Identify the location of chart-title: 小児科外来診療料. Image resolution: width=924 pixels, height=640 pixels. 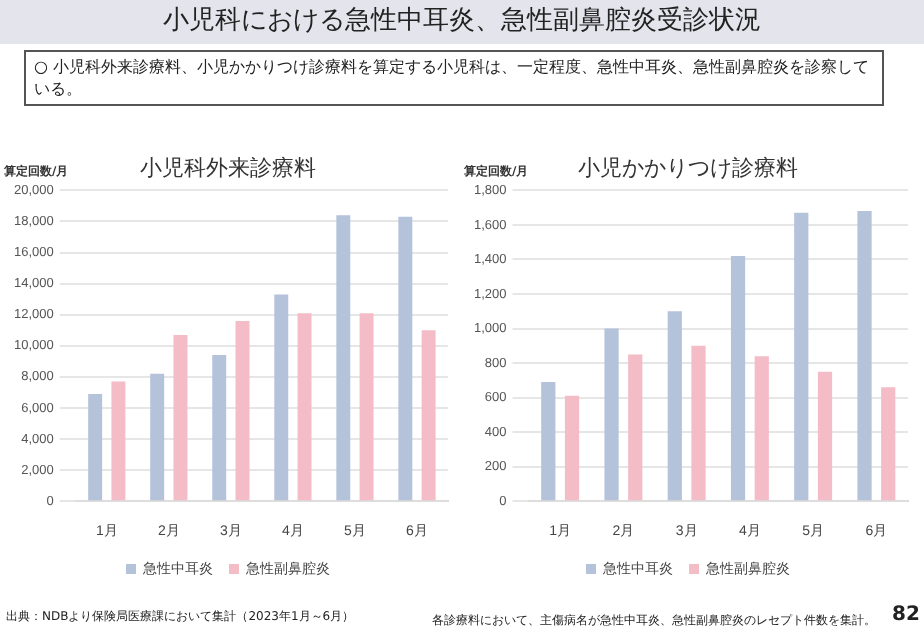
(228, 168).